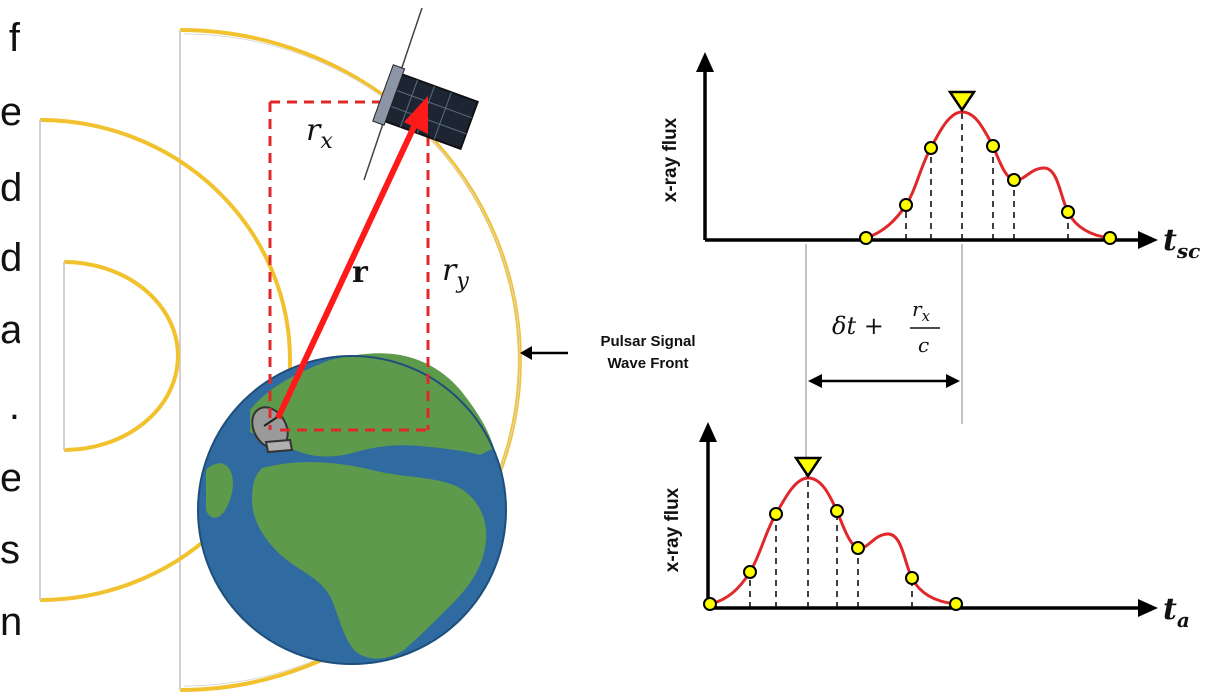  What do you see at coordinates (833, 541) in the screenshot?
I see `bottom-pulse-curve` at bounding box center [833, 541].